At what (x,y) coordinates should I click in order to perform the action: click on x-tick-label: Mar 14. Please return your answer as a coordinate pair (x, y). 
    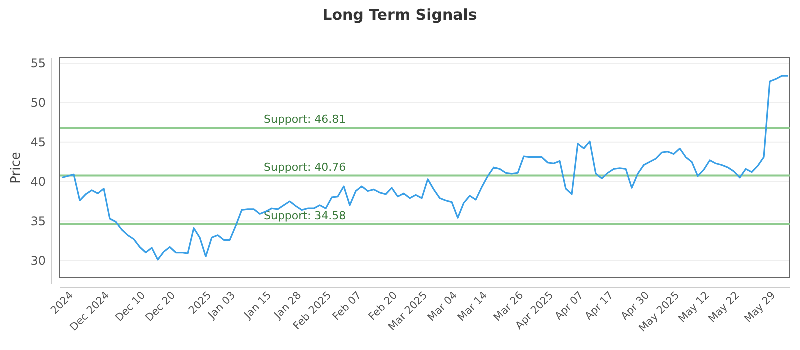
    Looking at the image, I should click on (473, 306).